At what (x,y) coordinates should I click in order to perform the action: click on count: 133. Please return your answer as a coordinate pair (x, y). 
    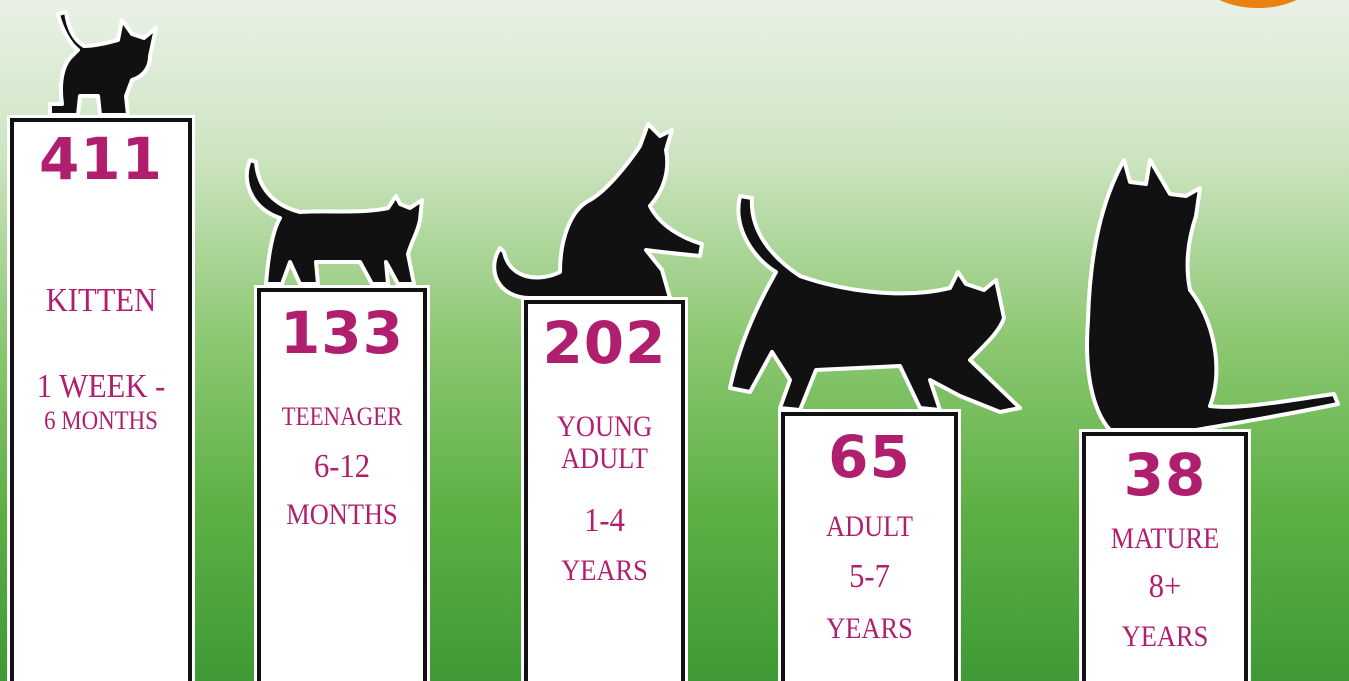
    Looking at the image, I should click on (342, 333).